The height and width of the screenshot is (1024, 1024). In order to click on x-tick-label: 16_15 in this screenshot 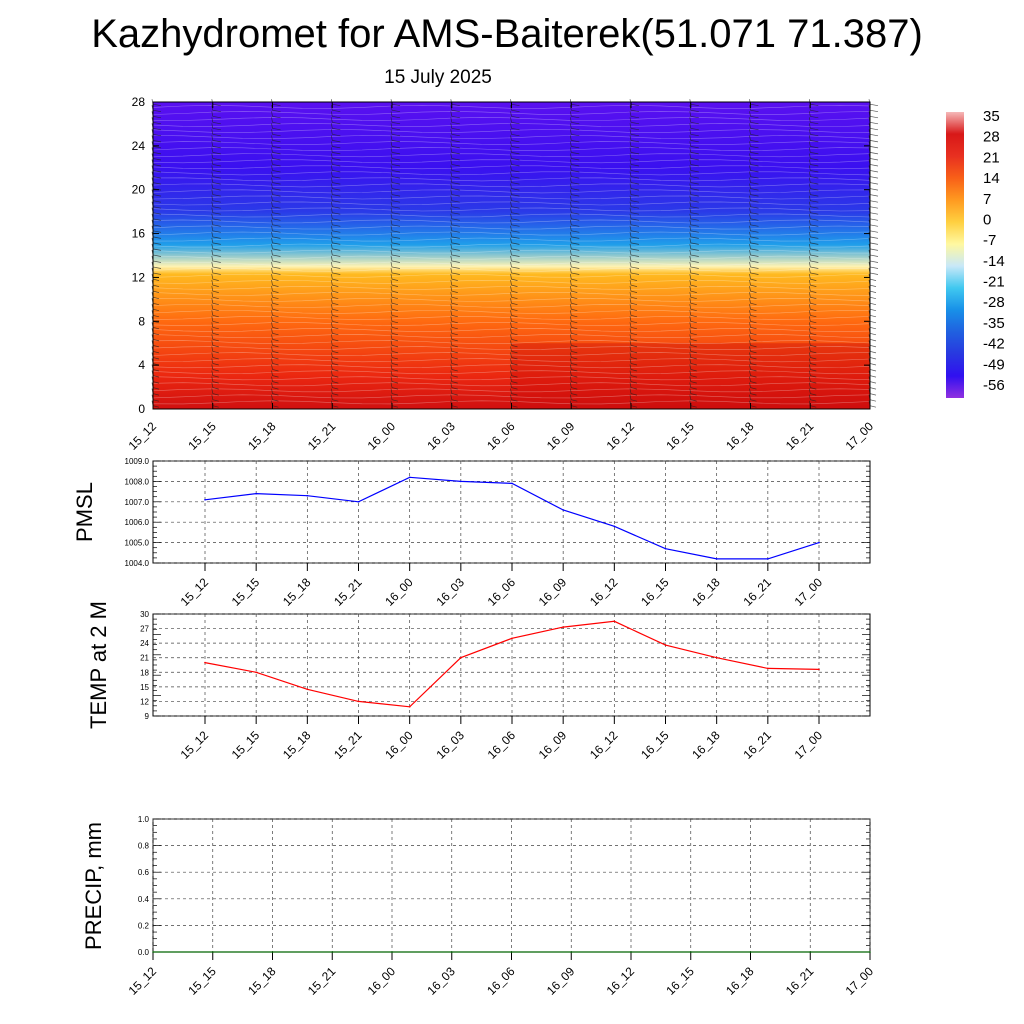, I will do `click(680, 981)`.